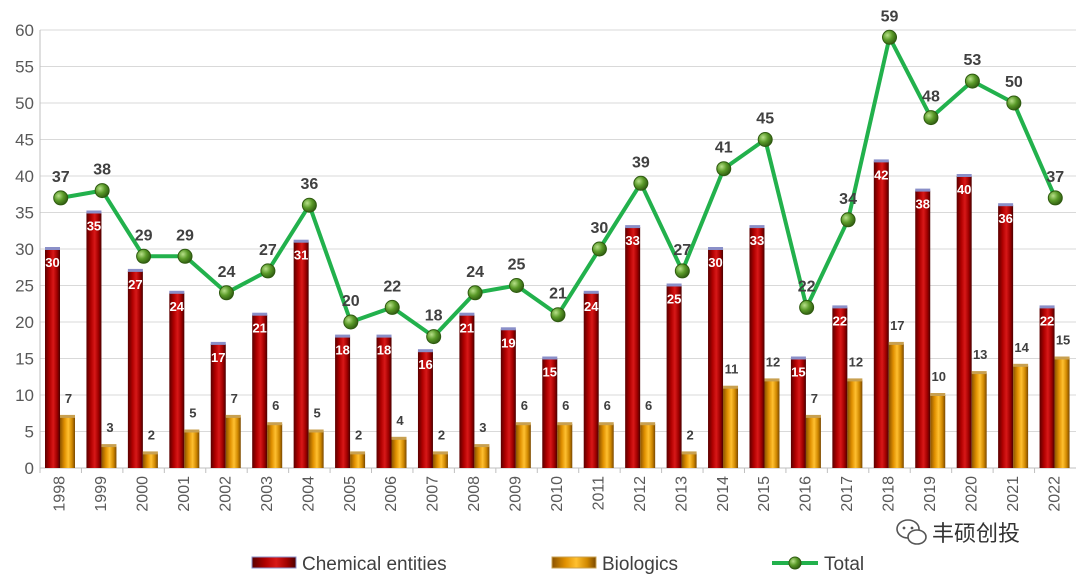  I want to click on total-data-label: 48, so click(931, 97).